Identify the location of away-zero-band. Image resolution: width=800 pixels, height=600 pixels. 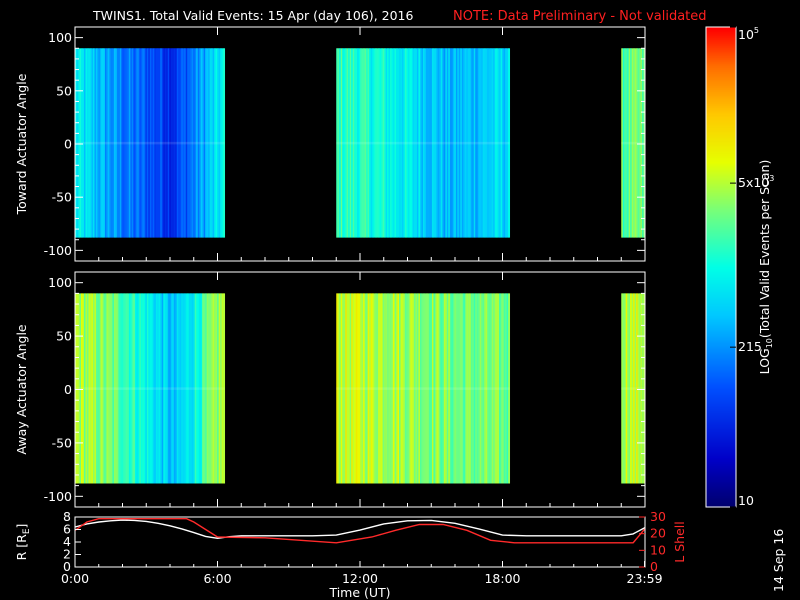
(423, 388).